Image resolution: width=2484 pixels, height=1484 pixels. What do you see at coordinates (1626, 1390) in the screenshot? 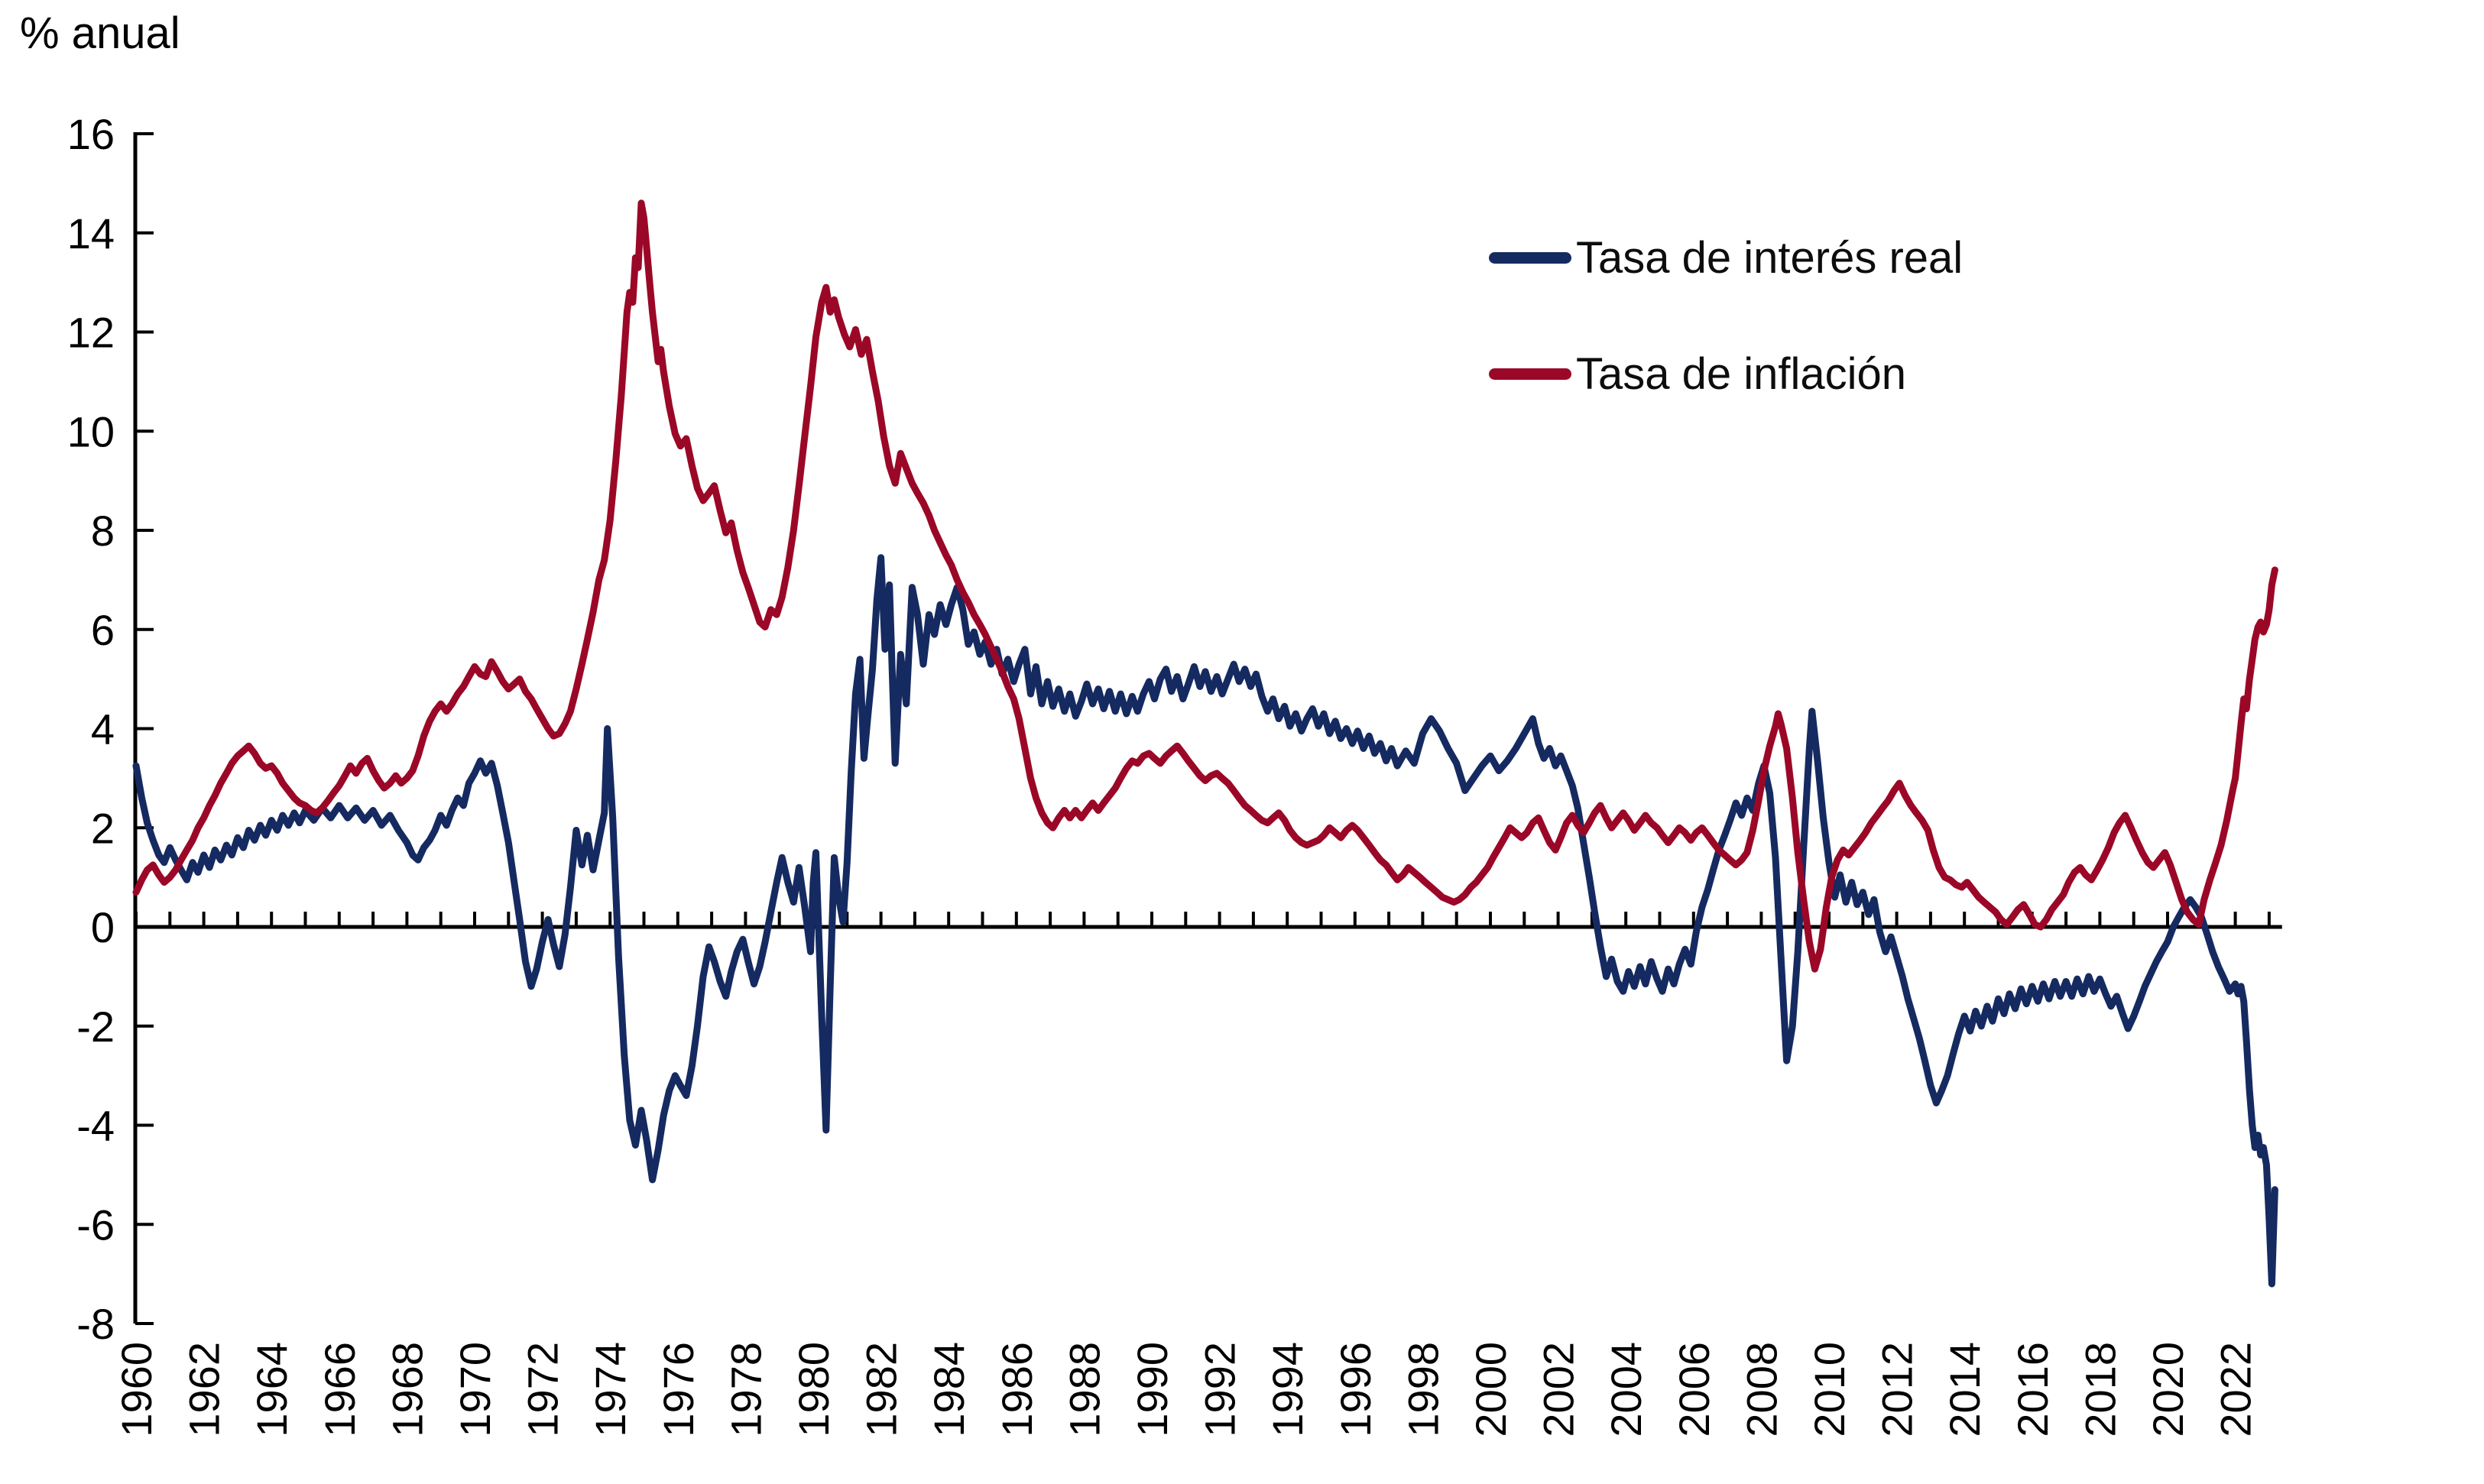
I see `x-tick-label: 2004` at bounding box center [1626, 1390].